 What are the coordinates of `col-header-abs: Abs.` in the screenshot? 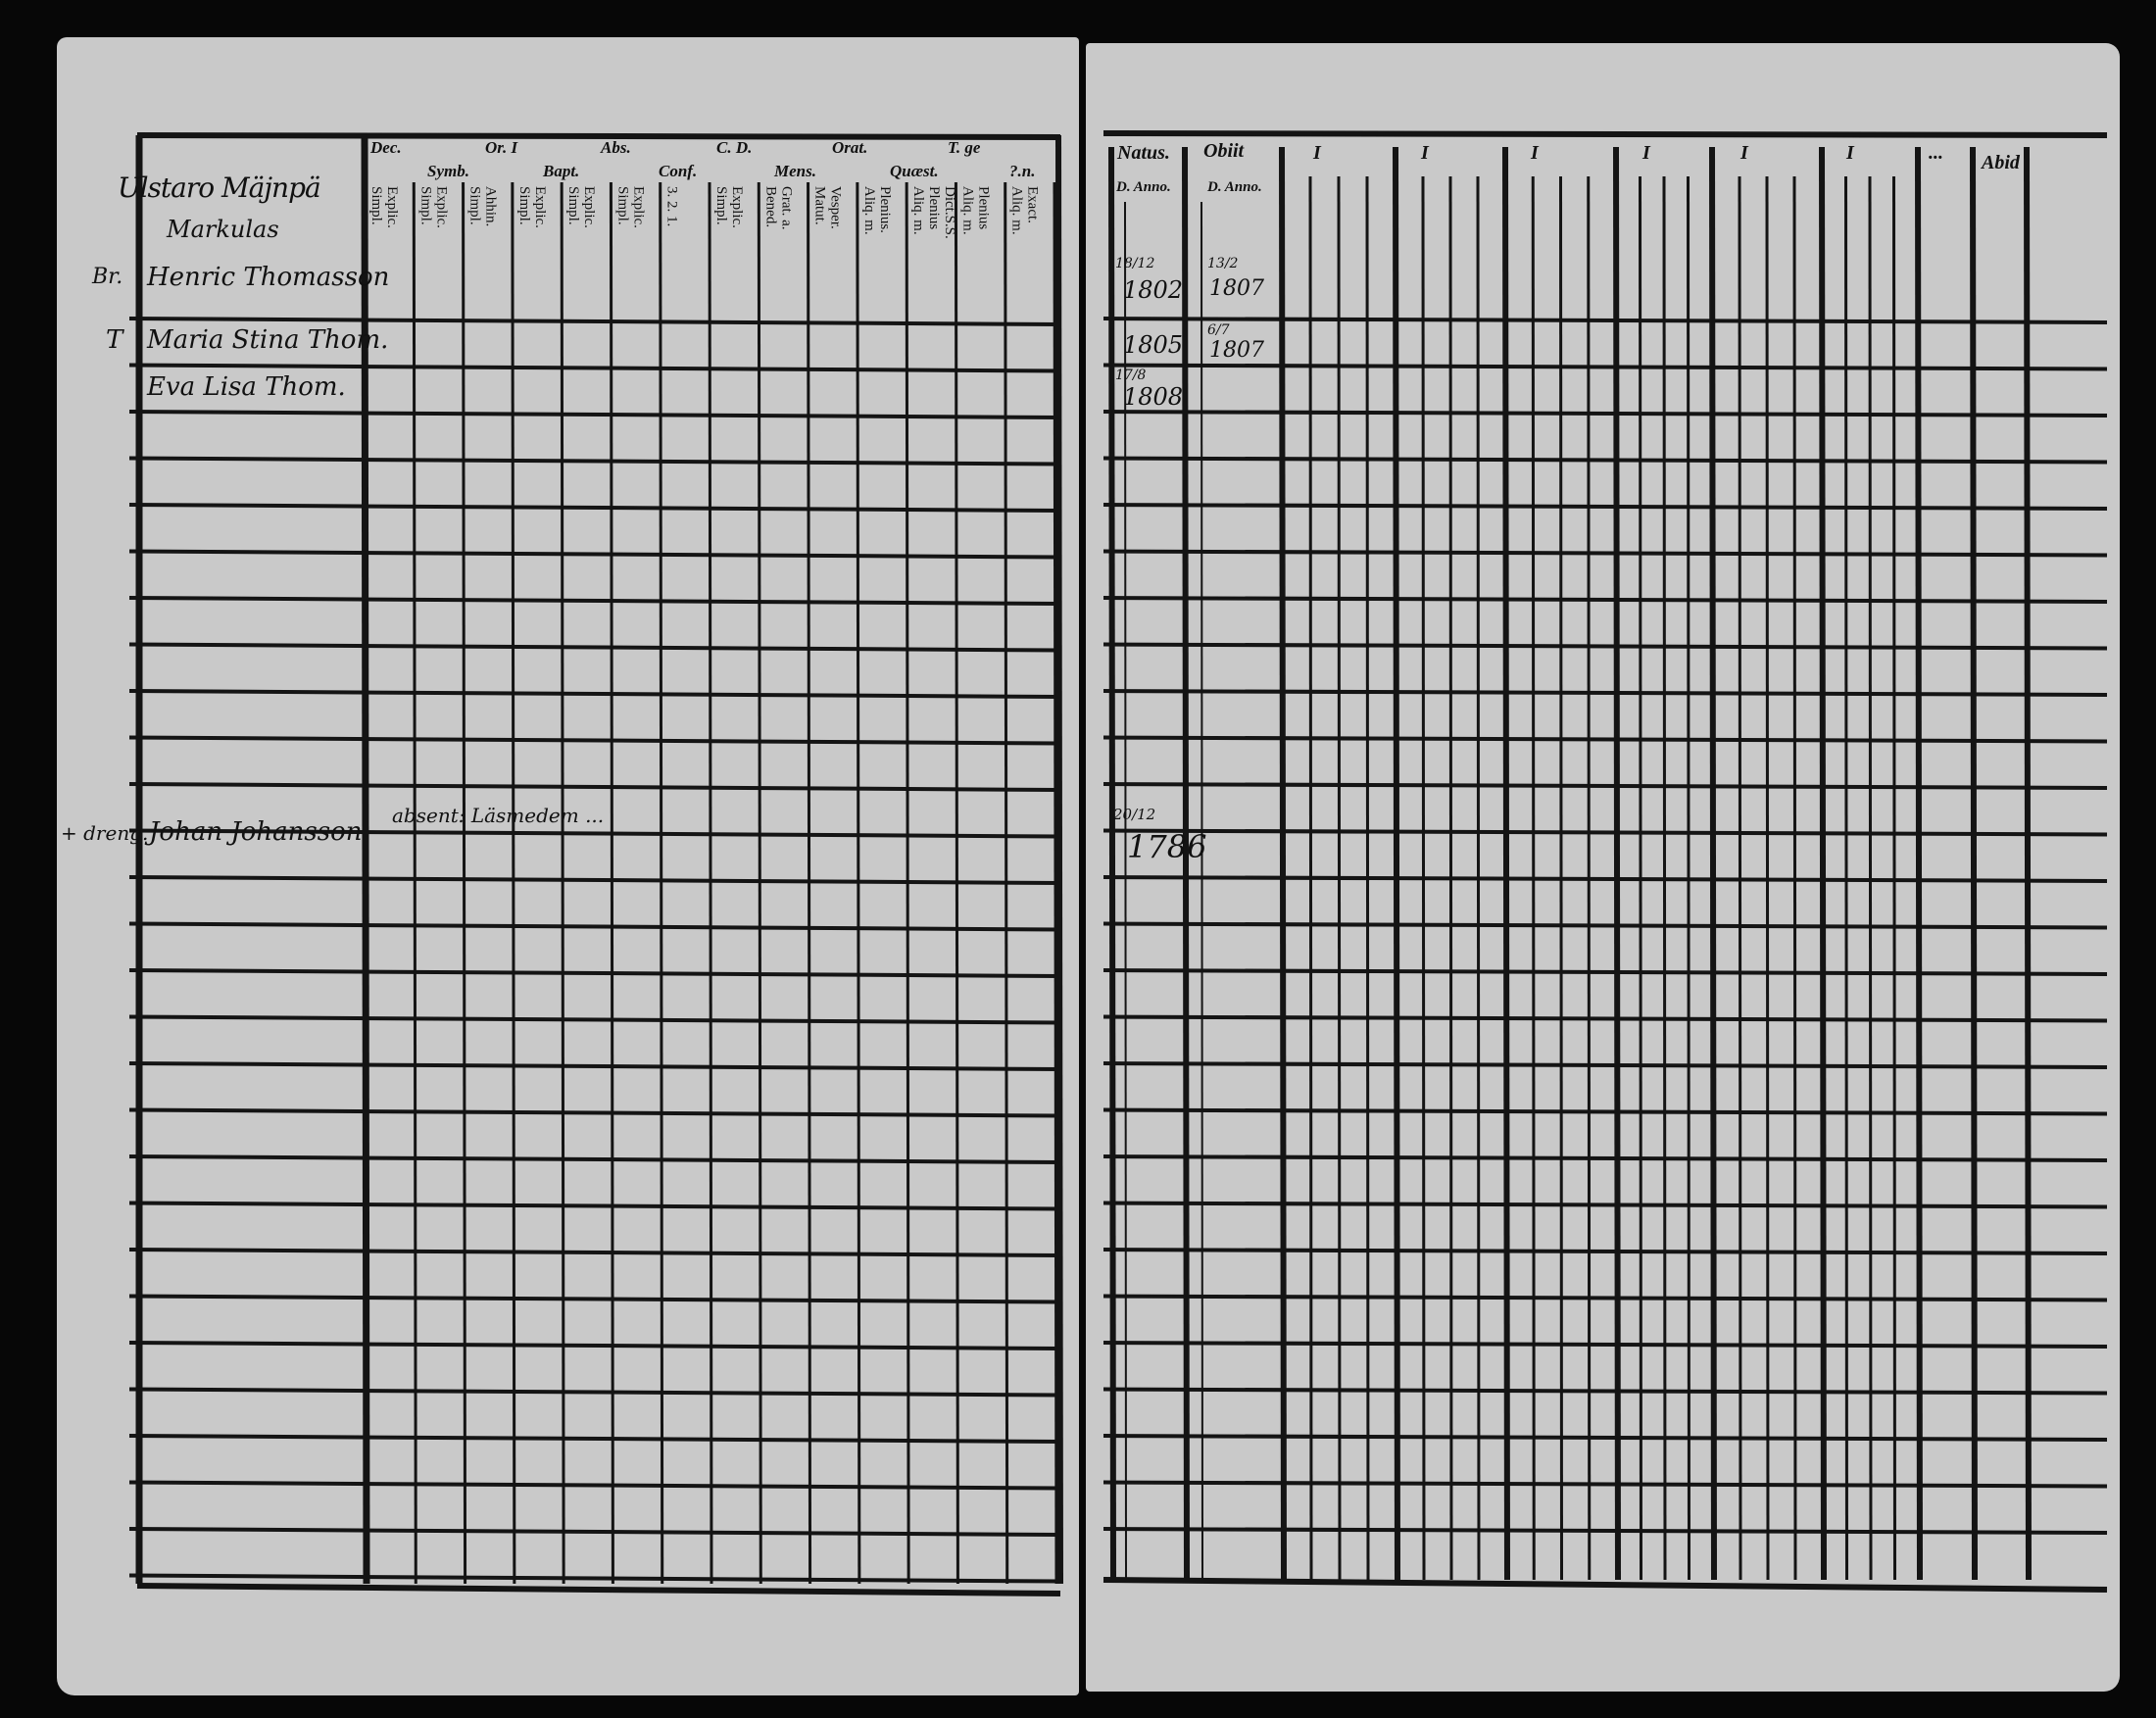 It's located at (616, 147).